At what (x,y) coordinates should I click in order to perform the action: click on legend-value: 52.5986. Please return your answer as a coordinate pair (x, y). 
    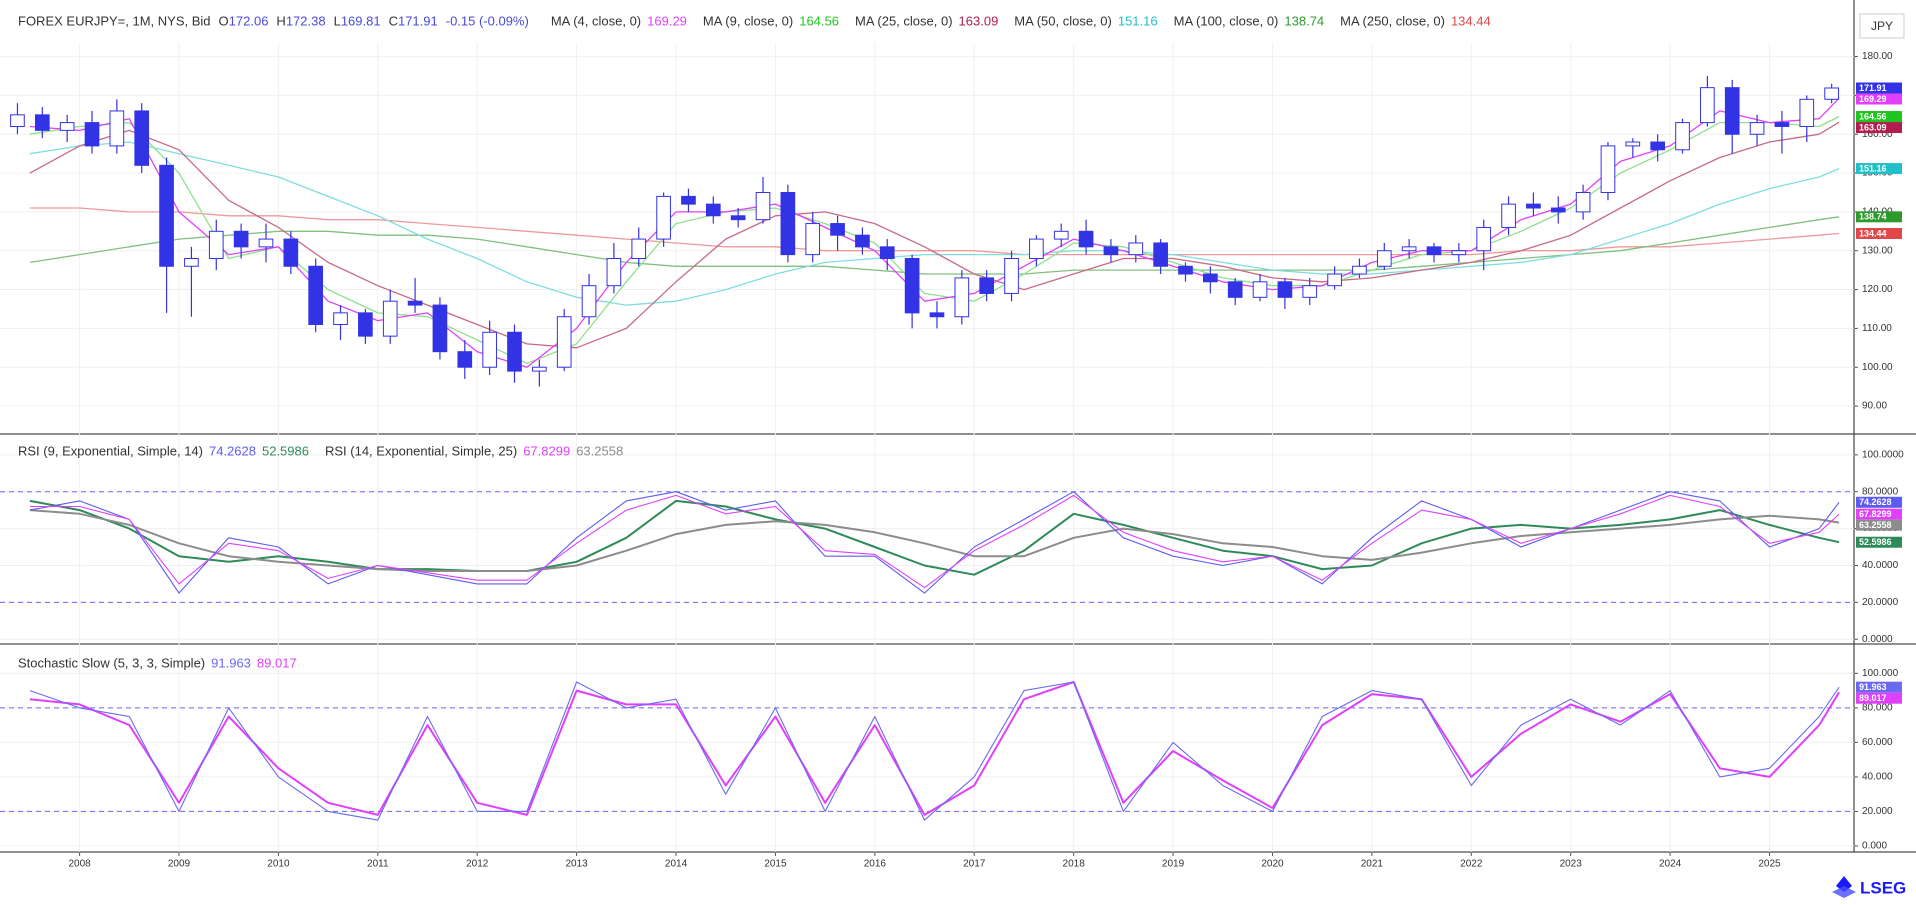
    Looking at the image, I should click on (285, 450).